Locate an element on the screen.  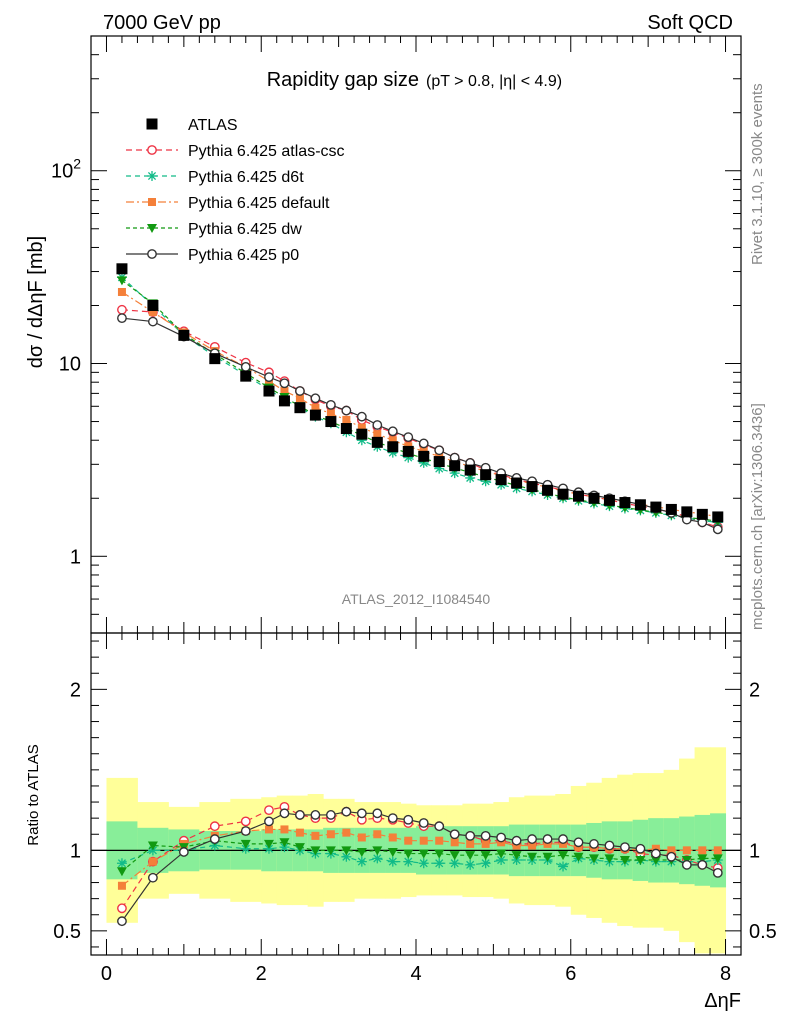
legend-label: Pythia 6.425 default is located at coordinates (259, 203).